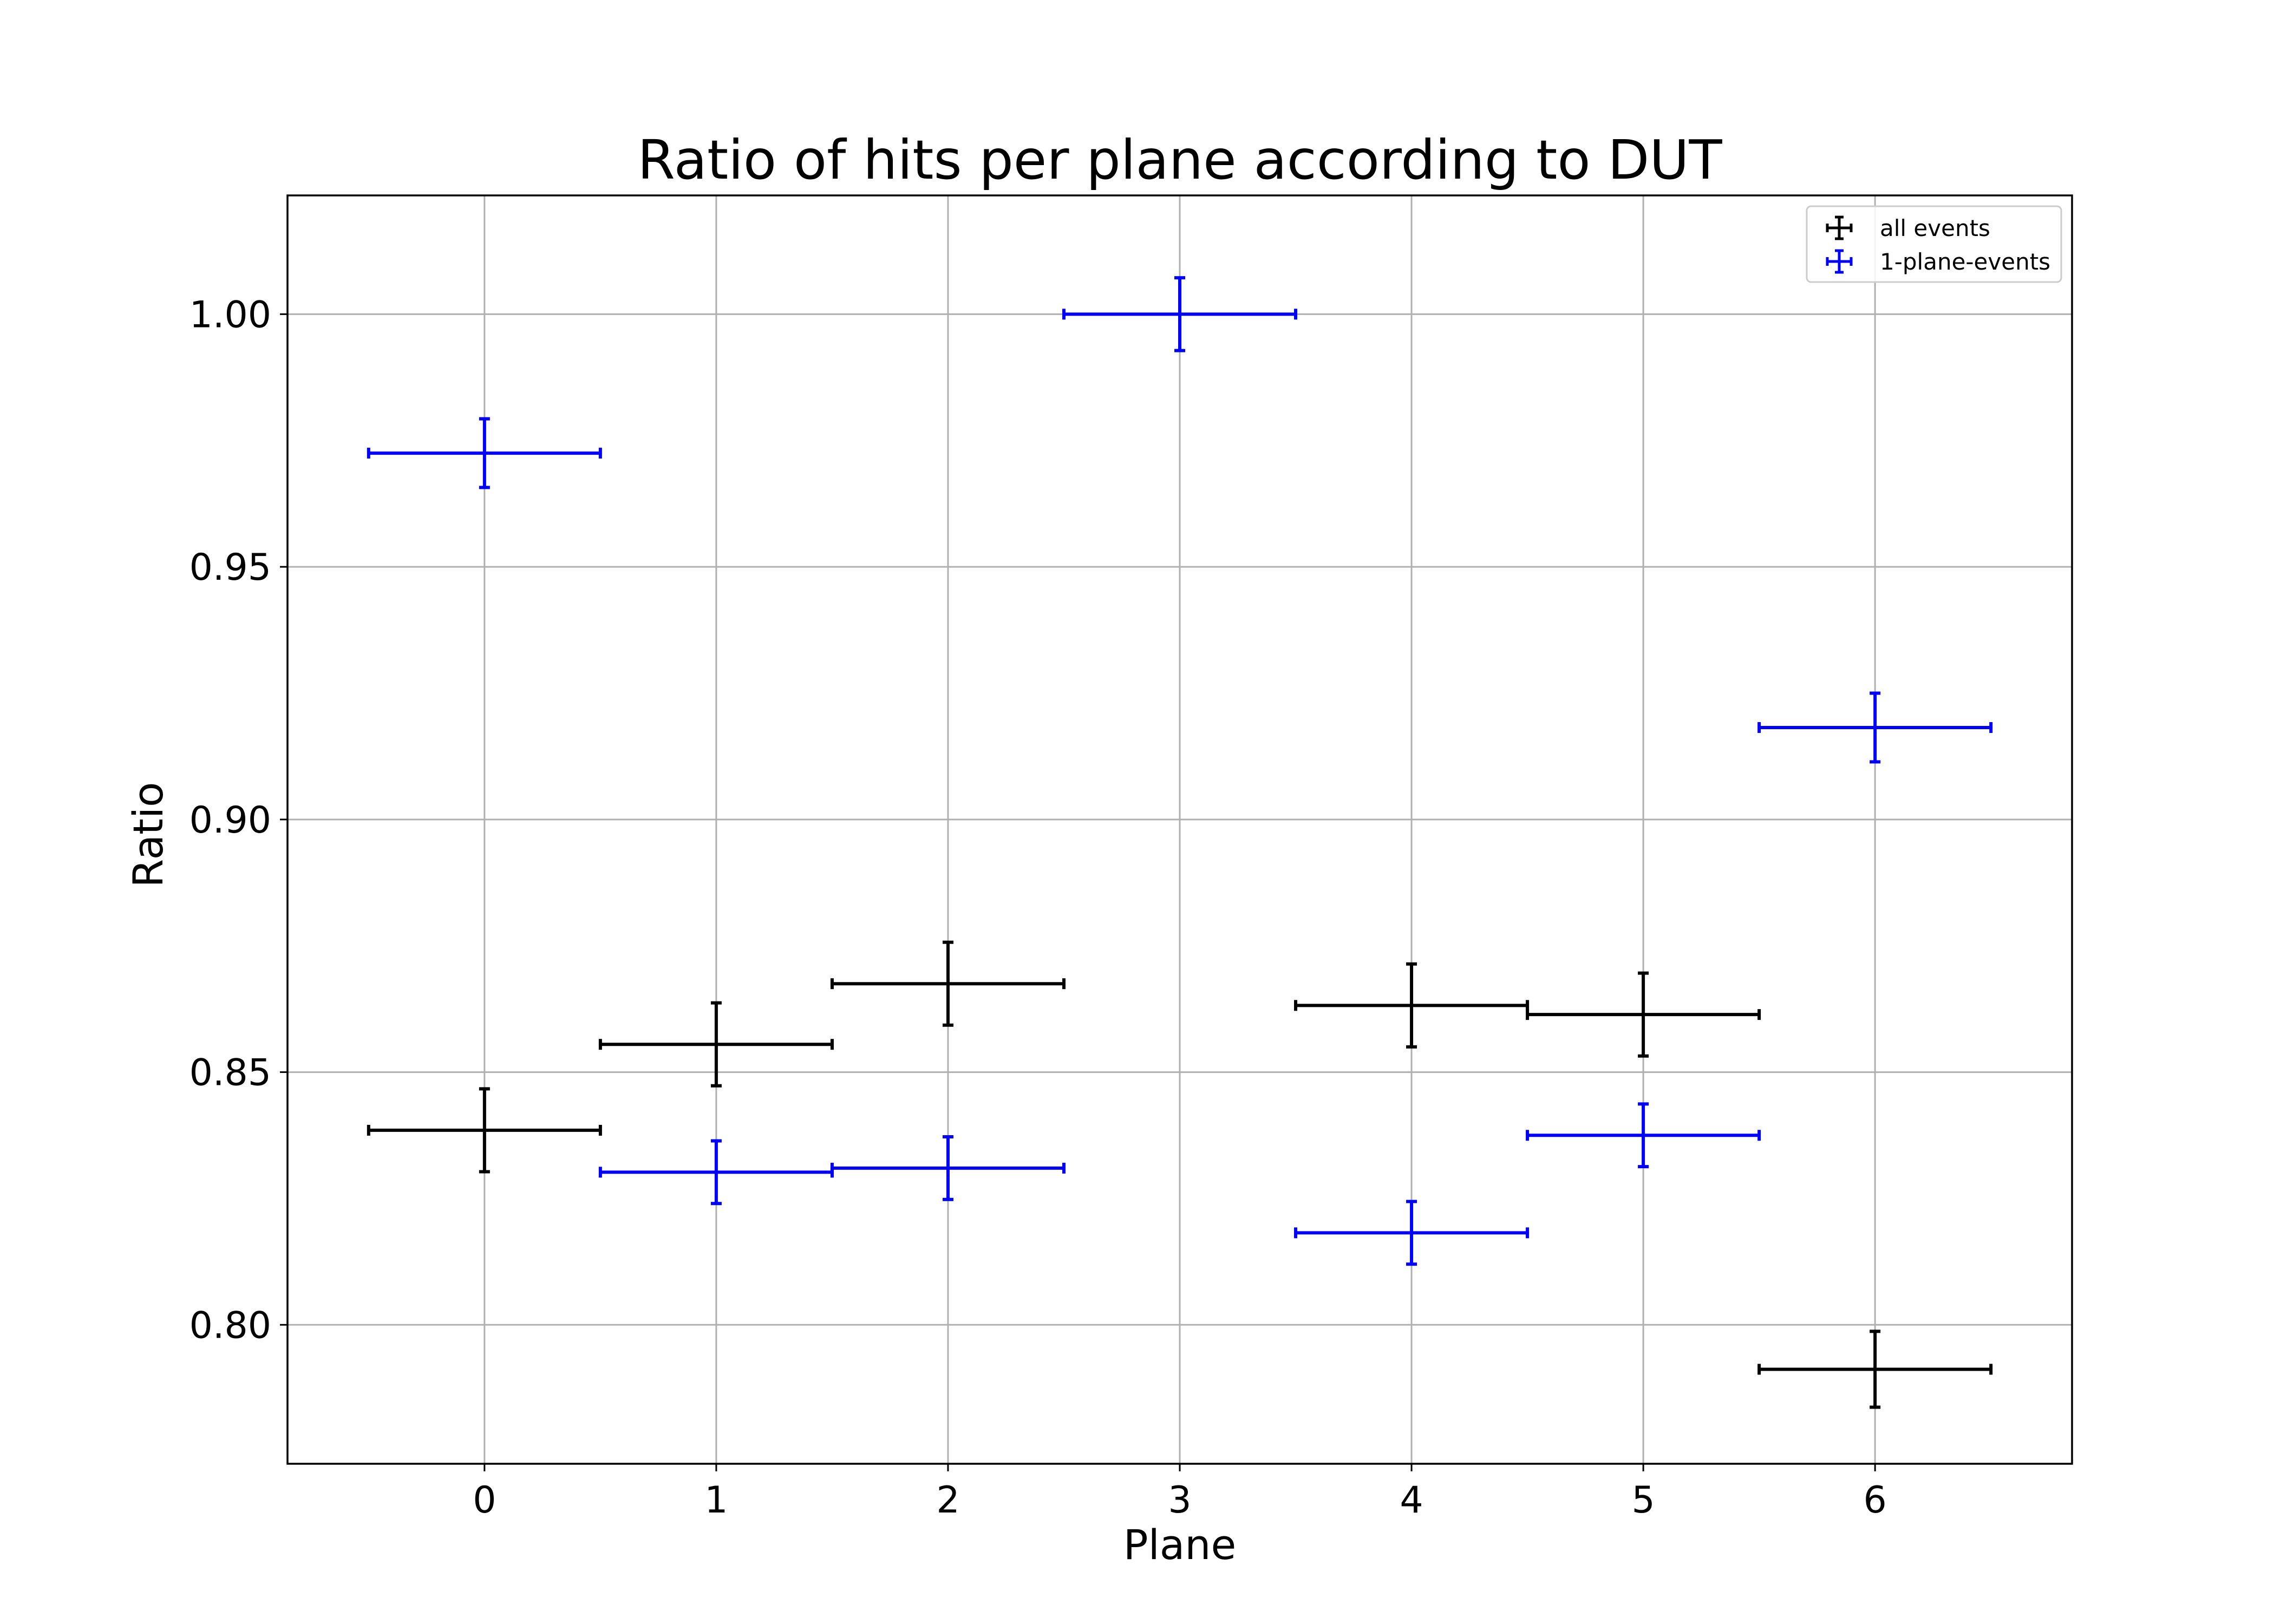  Describe the element at coordinates (231, 314) in the screenshot. I see `y-tick-label: 1.00` at that location.